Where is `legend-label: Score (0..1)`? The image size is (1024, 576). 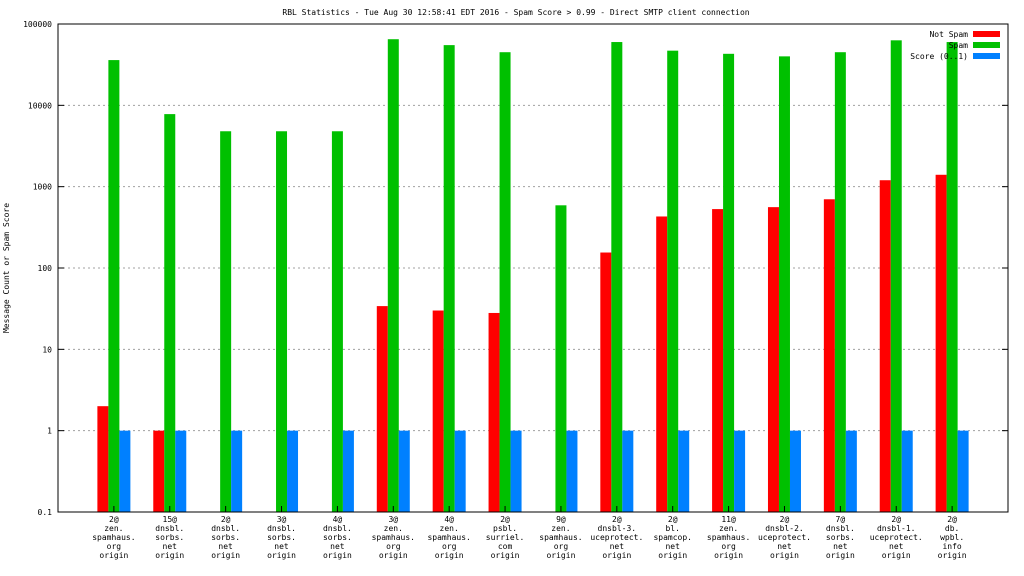
legend-label: Score (0..1) is located at coordinates (939, 56).